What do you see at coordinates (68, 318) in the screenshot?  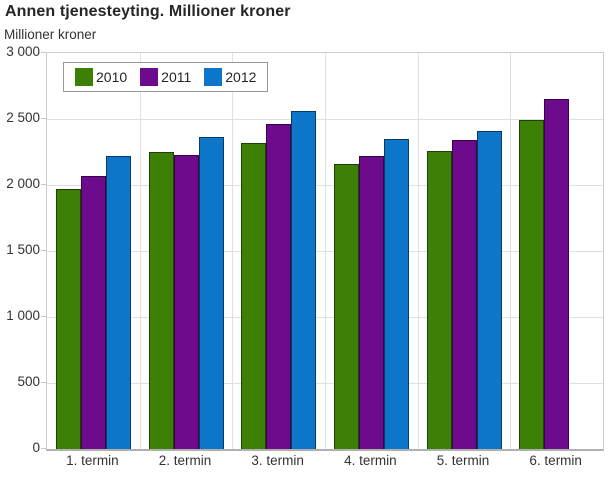 I see `bar-2010-1-termin` at bounding box center [68, 318].